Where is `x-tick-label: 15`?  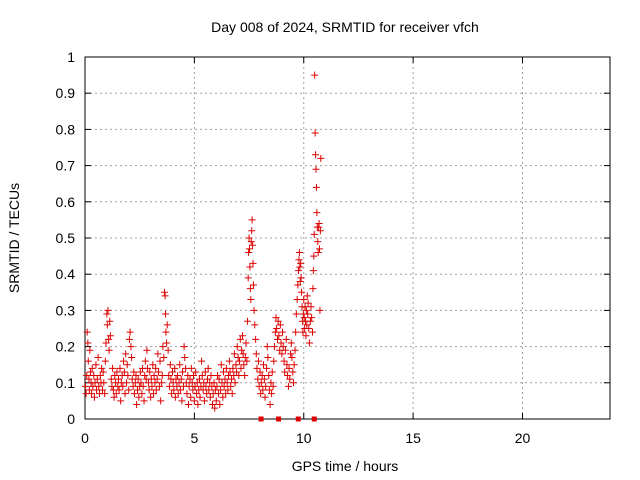 x-tick-label: 15 is located at coordinates (413, 438).